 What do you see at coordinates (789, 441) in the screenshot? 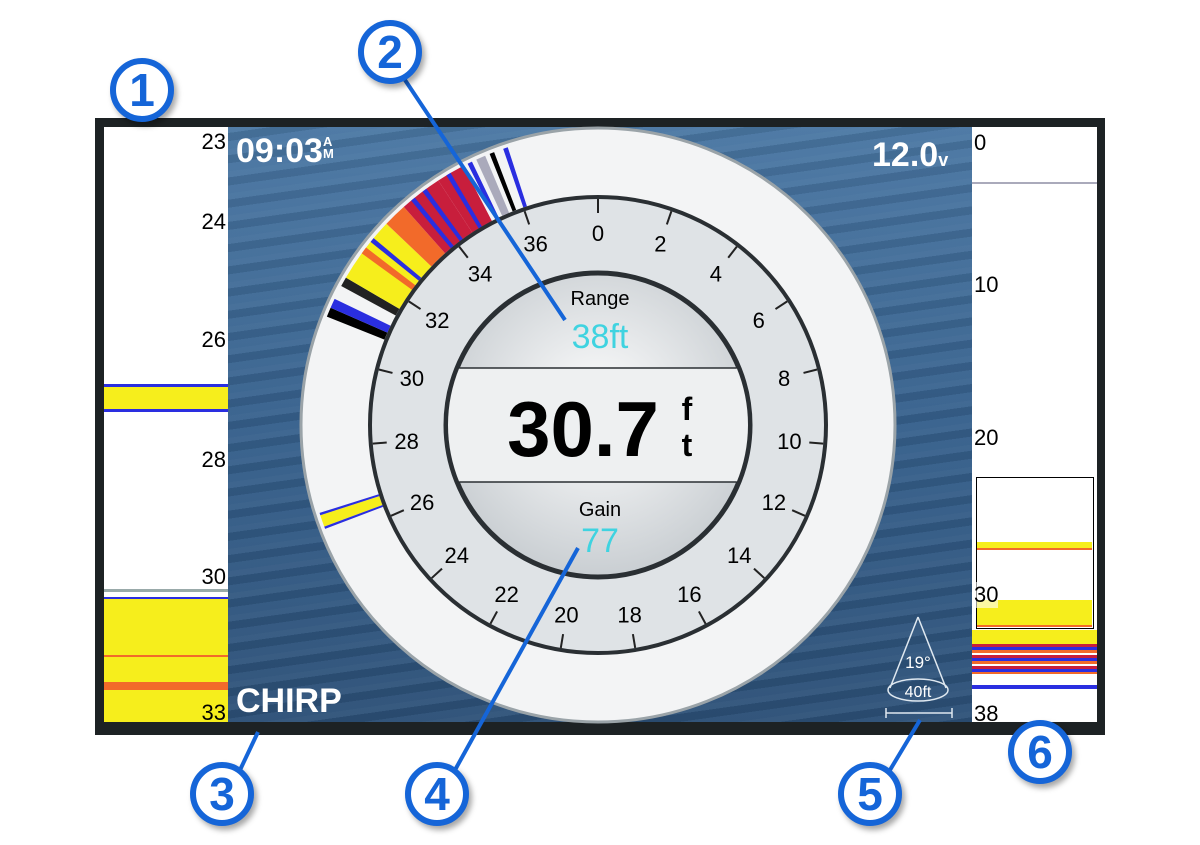
I see `scale-label: 10` at bounding box center [789, 441].